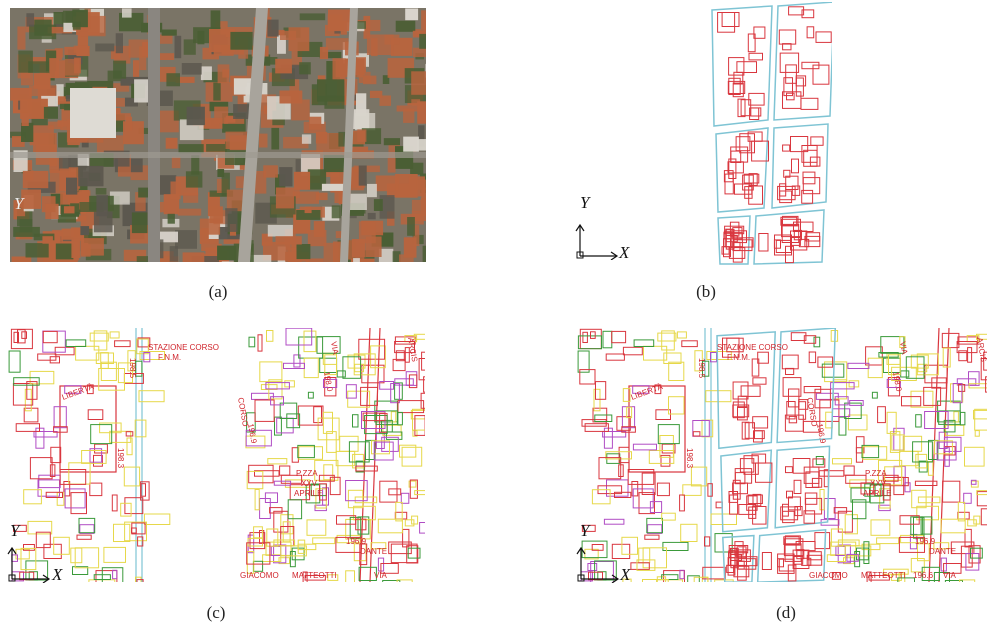  What do you see at coordinates (925, 541) in the screenshot?
I see `label-elev-4-d: 196.9` at bounding box center [925, 541].